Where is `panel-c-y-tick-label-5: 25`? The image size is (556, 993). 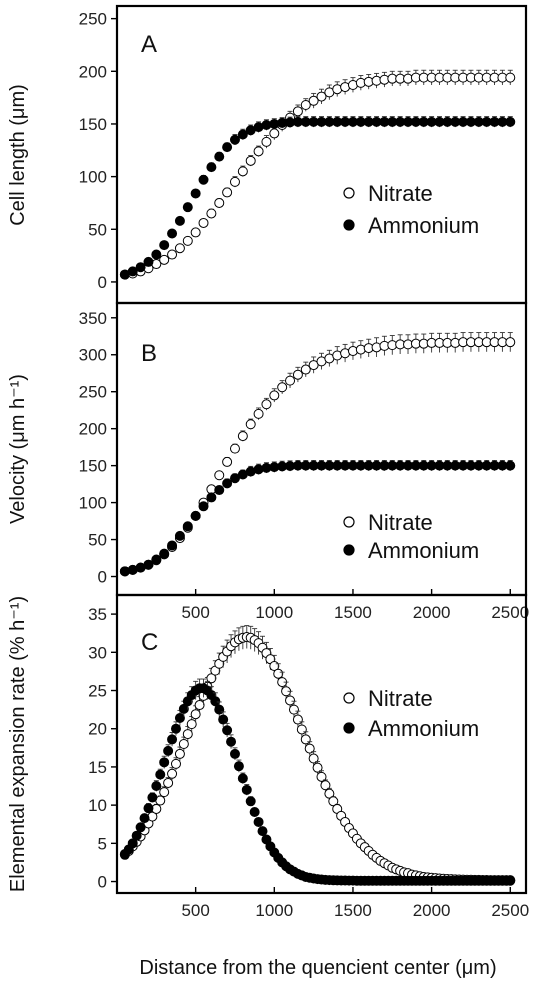
panel-c-y-tick-label-5: 25 is located at coordinates (97, 691).